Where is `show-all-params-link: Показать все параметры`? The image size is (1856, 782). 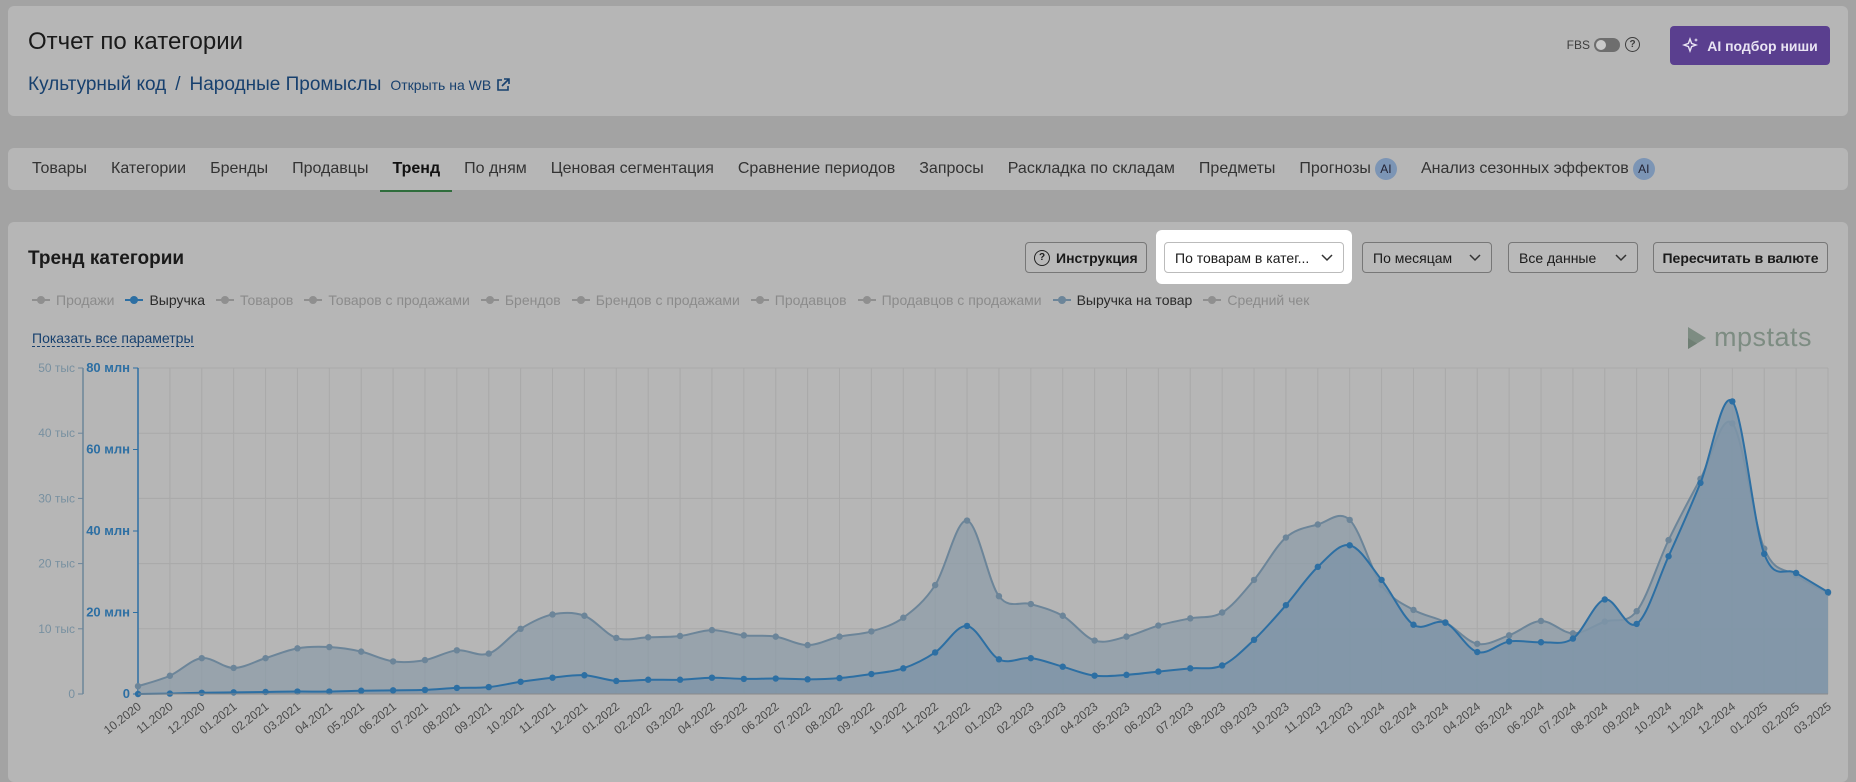
show-all-params-link: Показать все параметры is located at coordinates (113, 338).